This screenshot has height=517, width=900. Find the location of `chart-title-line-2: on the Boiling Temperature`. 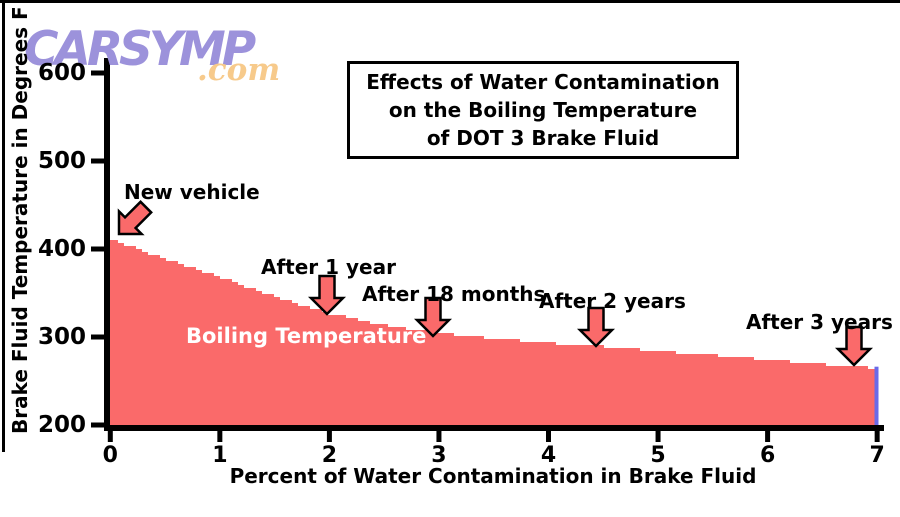

chart-title-line-2: on the Boiling Temperature is located at coordinates (543, 110).